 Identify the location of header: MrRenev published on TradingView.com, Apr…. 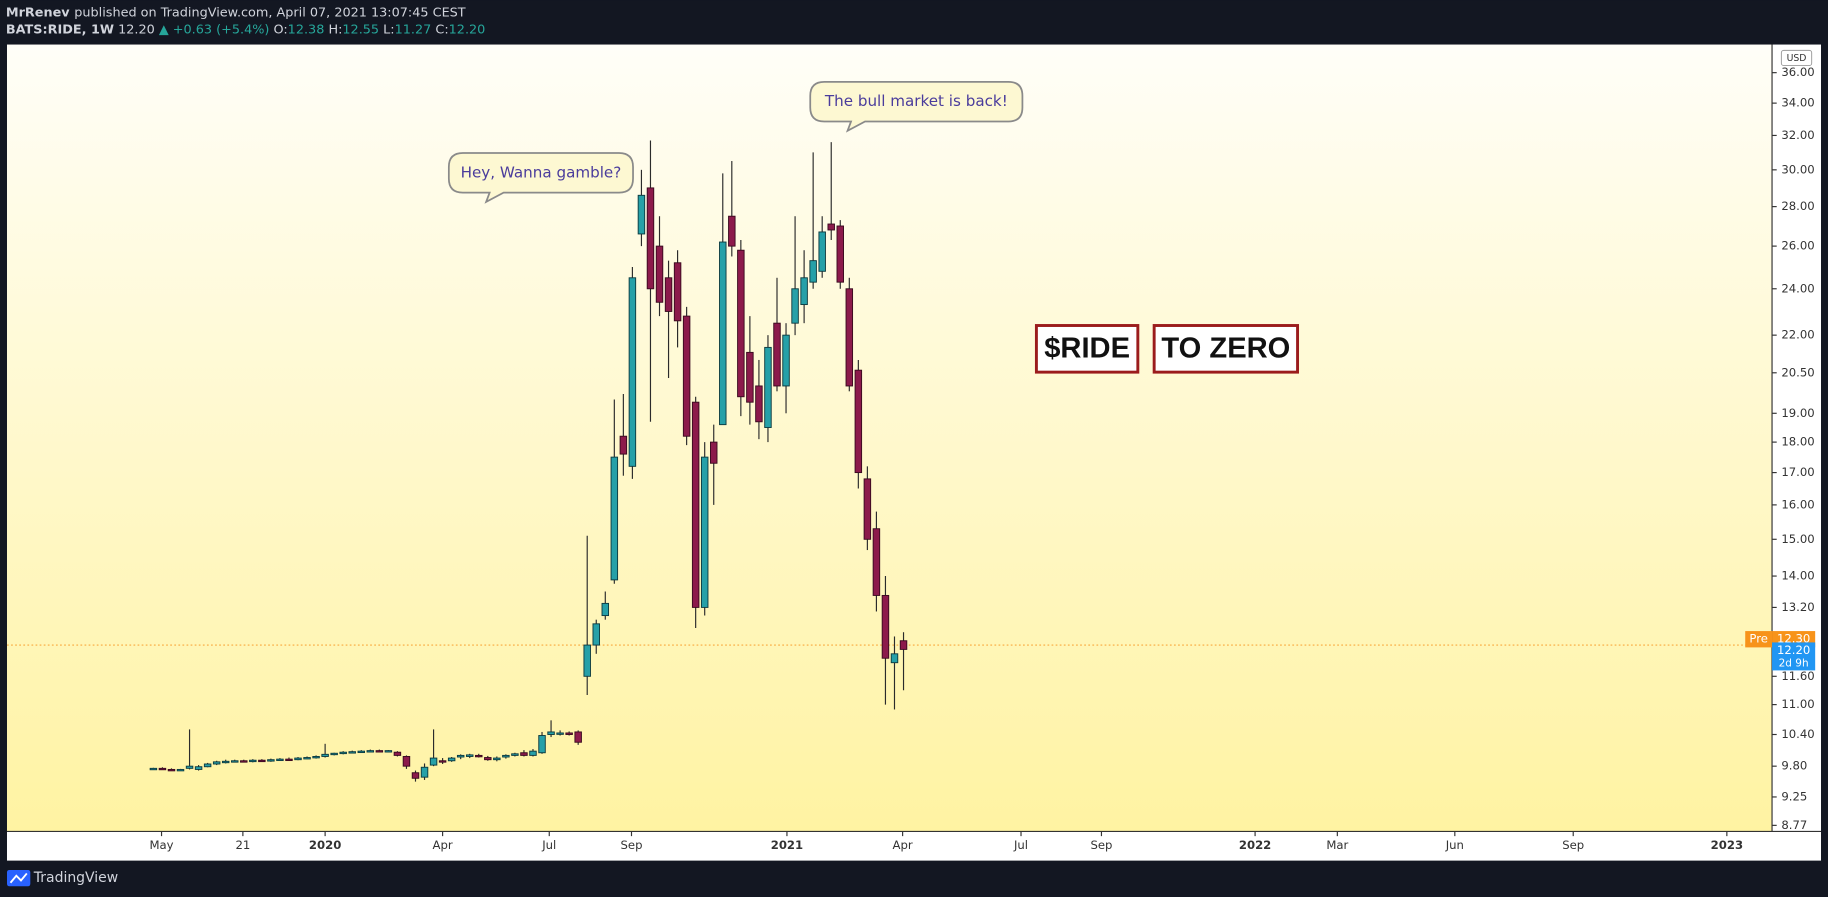
(246, 21).